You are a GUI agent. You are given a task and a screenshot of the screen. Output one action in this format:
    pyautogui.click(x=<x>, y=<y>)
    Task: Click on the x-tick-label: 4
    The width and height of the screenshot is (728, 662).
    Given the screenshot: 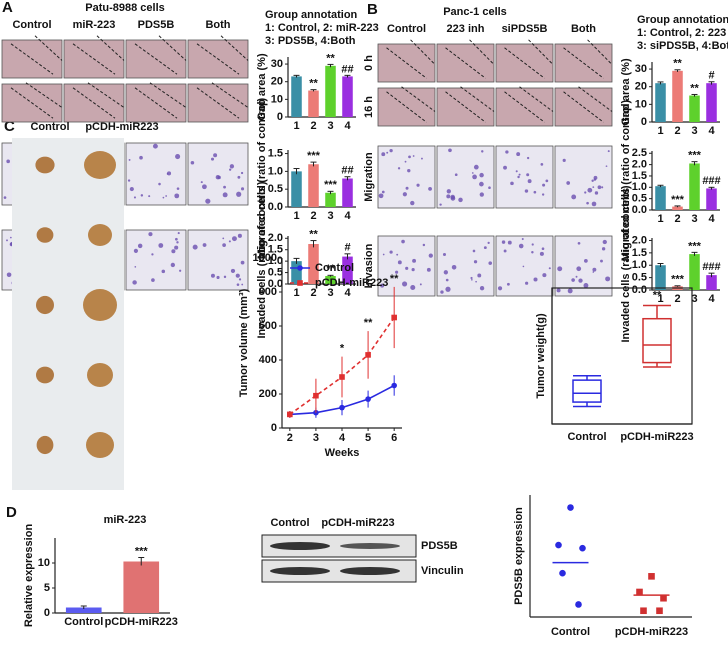 What is the action you would take?
    pyautogui.click(x=711, y=299)
    